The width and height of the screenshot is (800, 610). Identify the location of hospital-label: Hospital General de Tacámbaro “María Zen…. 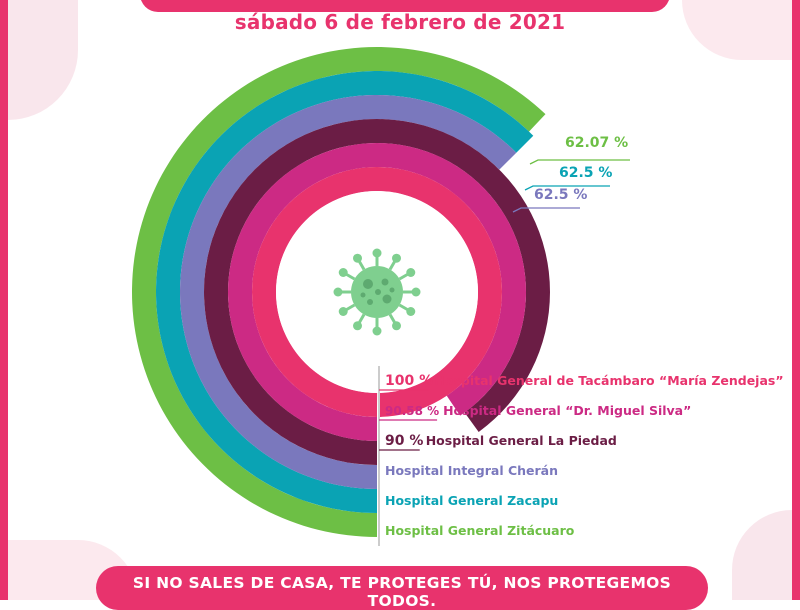
(608, 380).